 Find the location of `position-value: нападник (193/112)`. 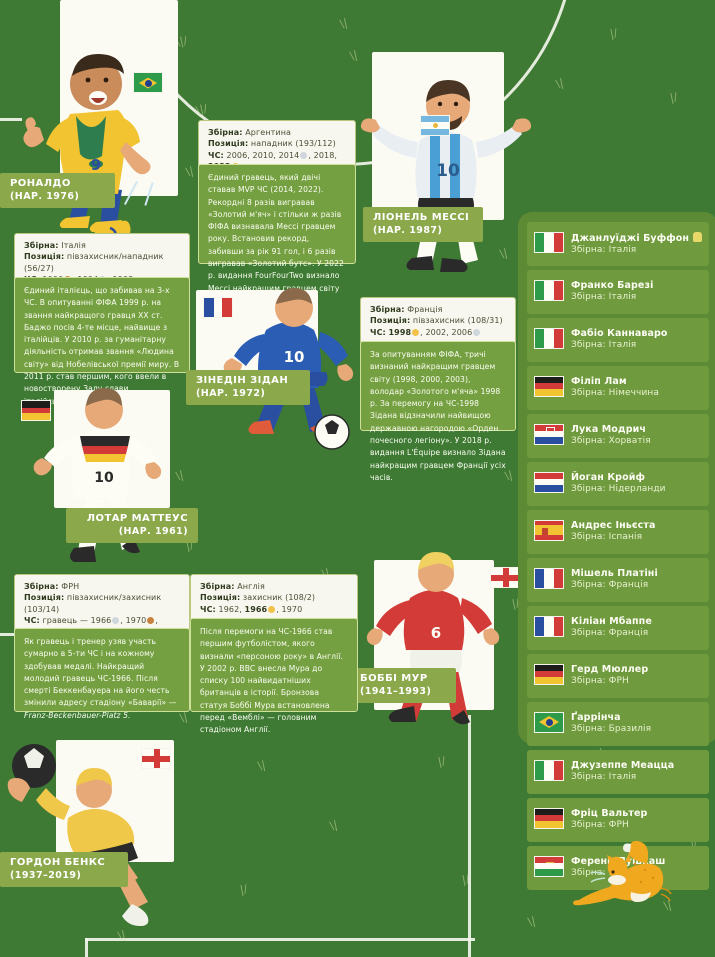

position-value: нападник (193/112) is located at coordinates (293, 144).